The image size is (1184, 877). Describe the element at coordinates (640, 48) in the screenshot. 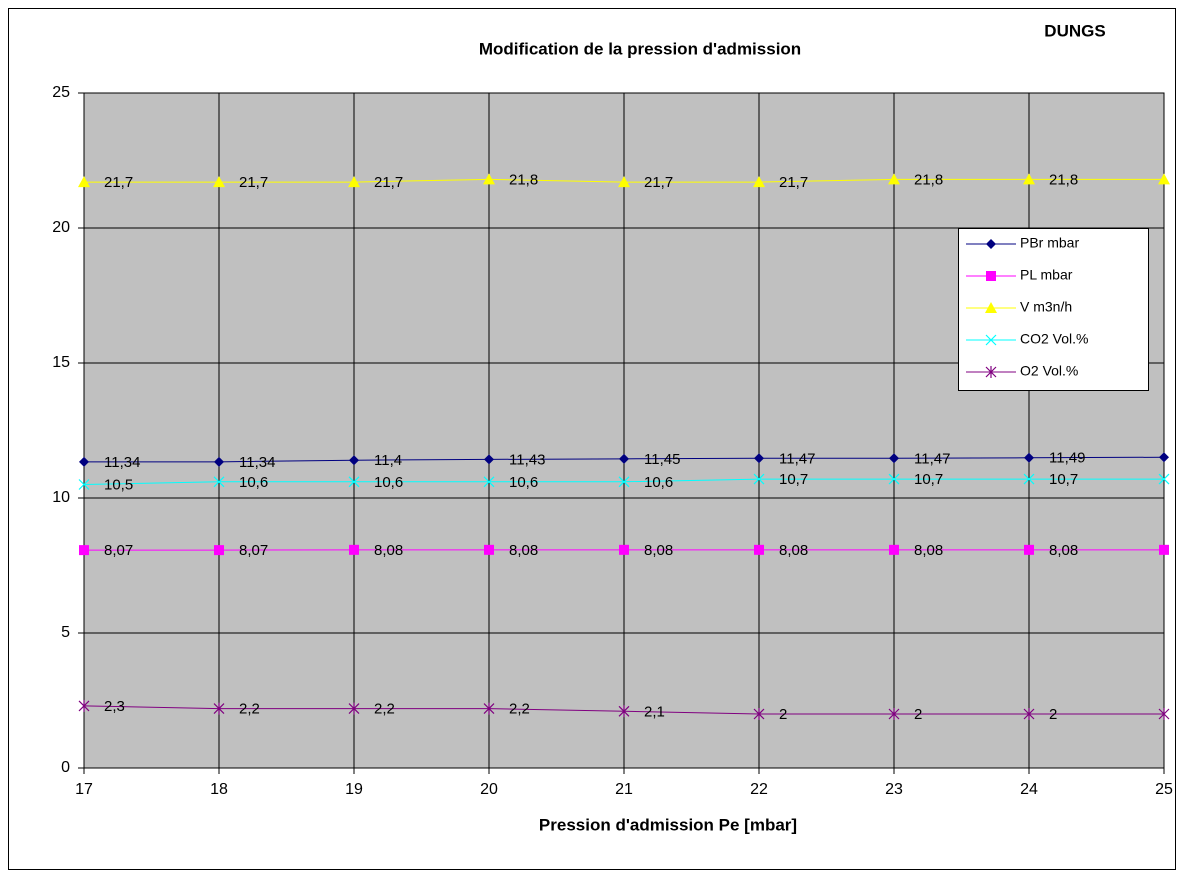

I see `chart-title: Modification de la pression d'admission` at that location.